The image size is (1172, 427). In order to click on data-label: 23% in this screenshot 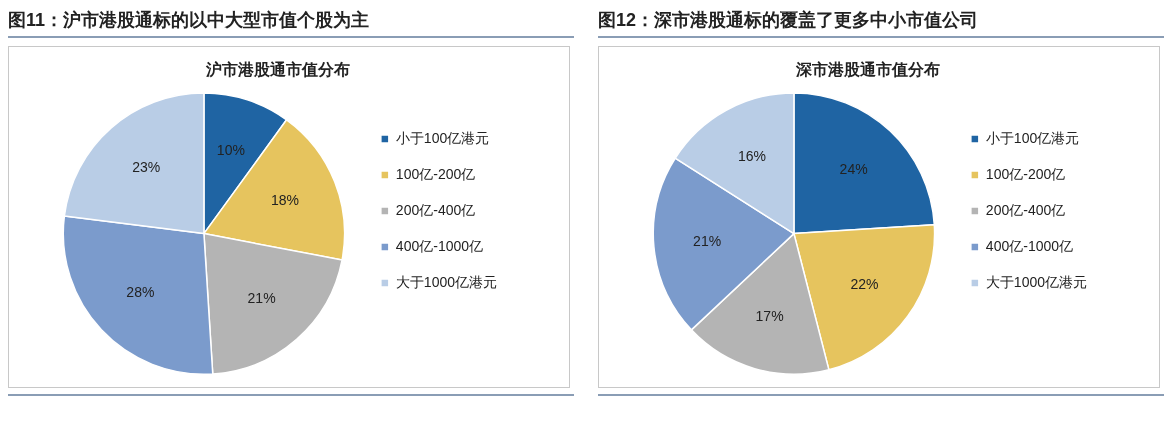, I will do `click(146, 167)`.